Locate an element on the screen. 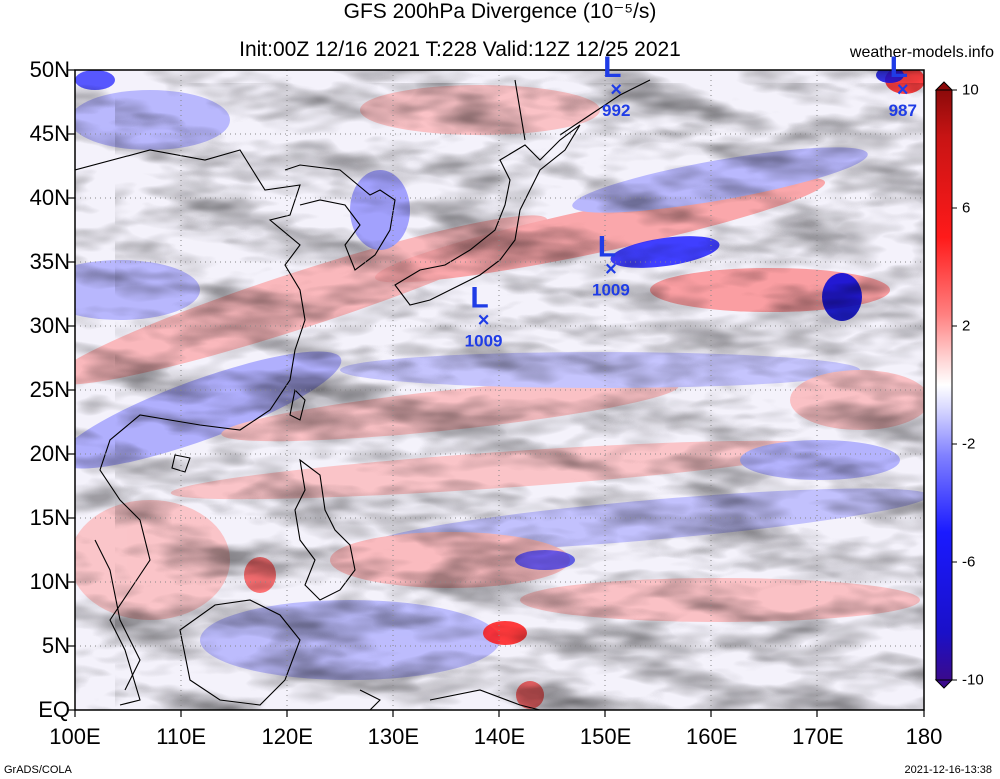 The image size is (1000, 779). latitude-label: 35N is located at coordinates (49, 261).